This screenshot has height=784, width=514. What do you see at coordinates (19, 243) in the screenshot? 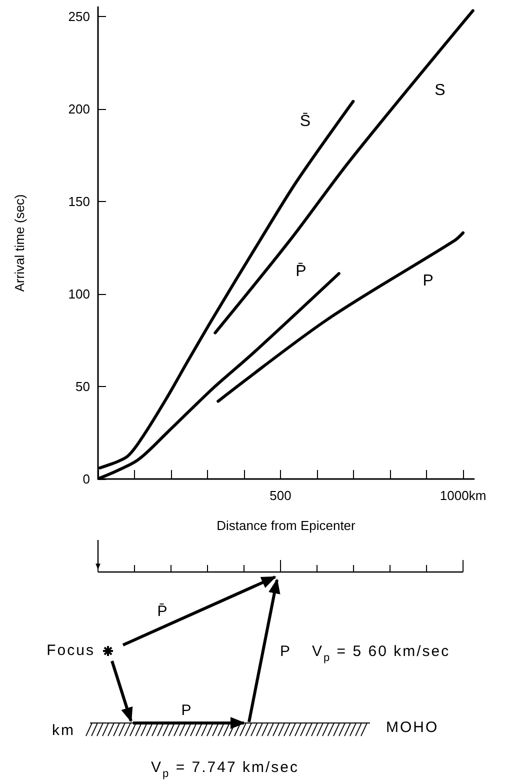
I see `y-axis-title: Arrival time (sec)` at bounding box center [19, 243].